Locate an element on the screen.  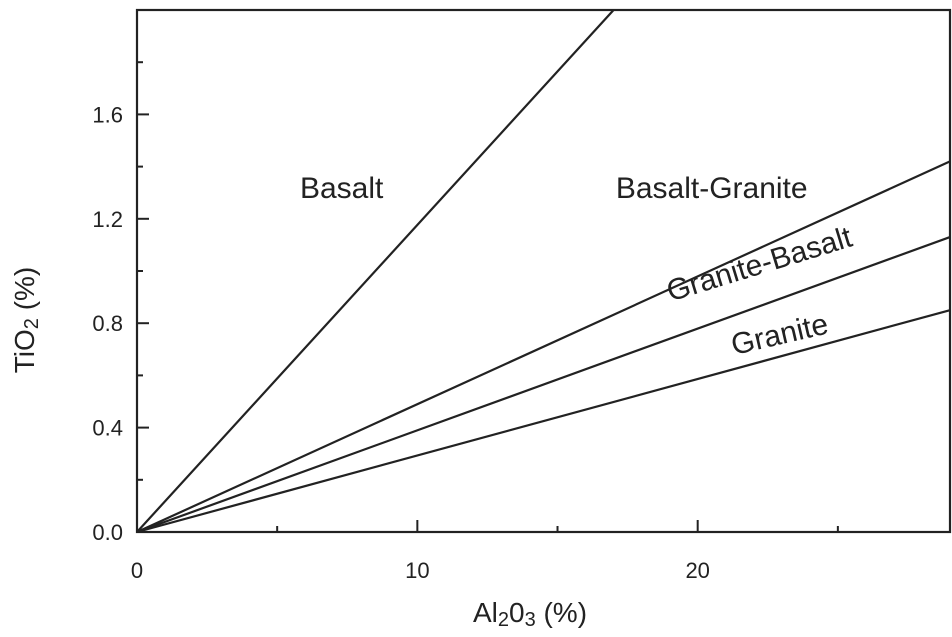
x-title-sub2: 3 is located at coordinates (530, 620).